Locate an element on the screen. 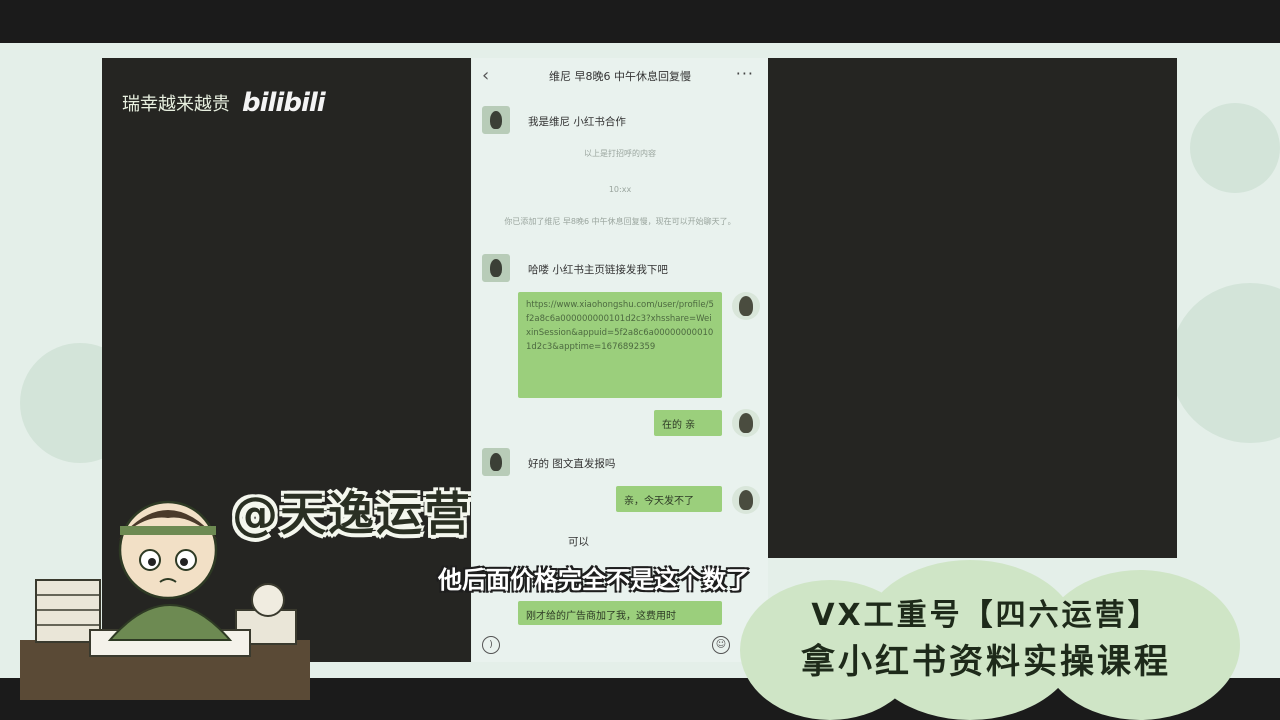 This screenshot has height=720, width=1280. video-subtitle: 他后面价格完全不是这个数了 is located at coordinates (594, 577).